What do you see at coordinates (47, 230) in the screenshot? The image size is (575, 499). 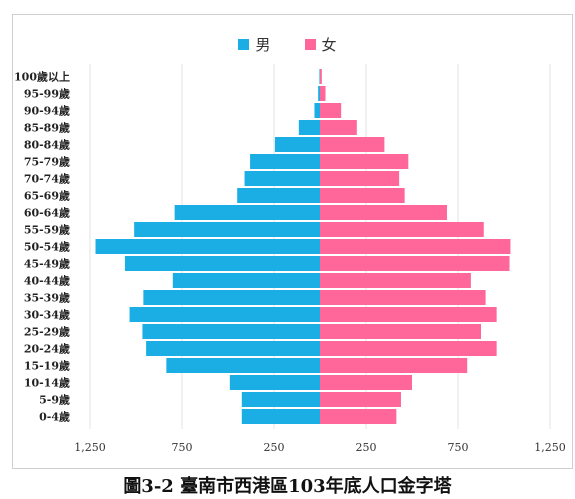 I see `age-group-label: 55-59歲` at bounding box center [47, 230].